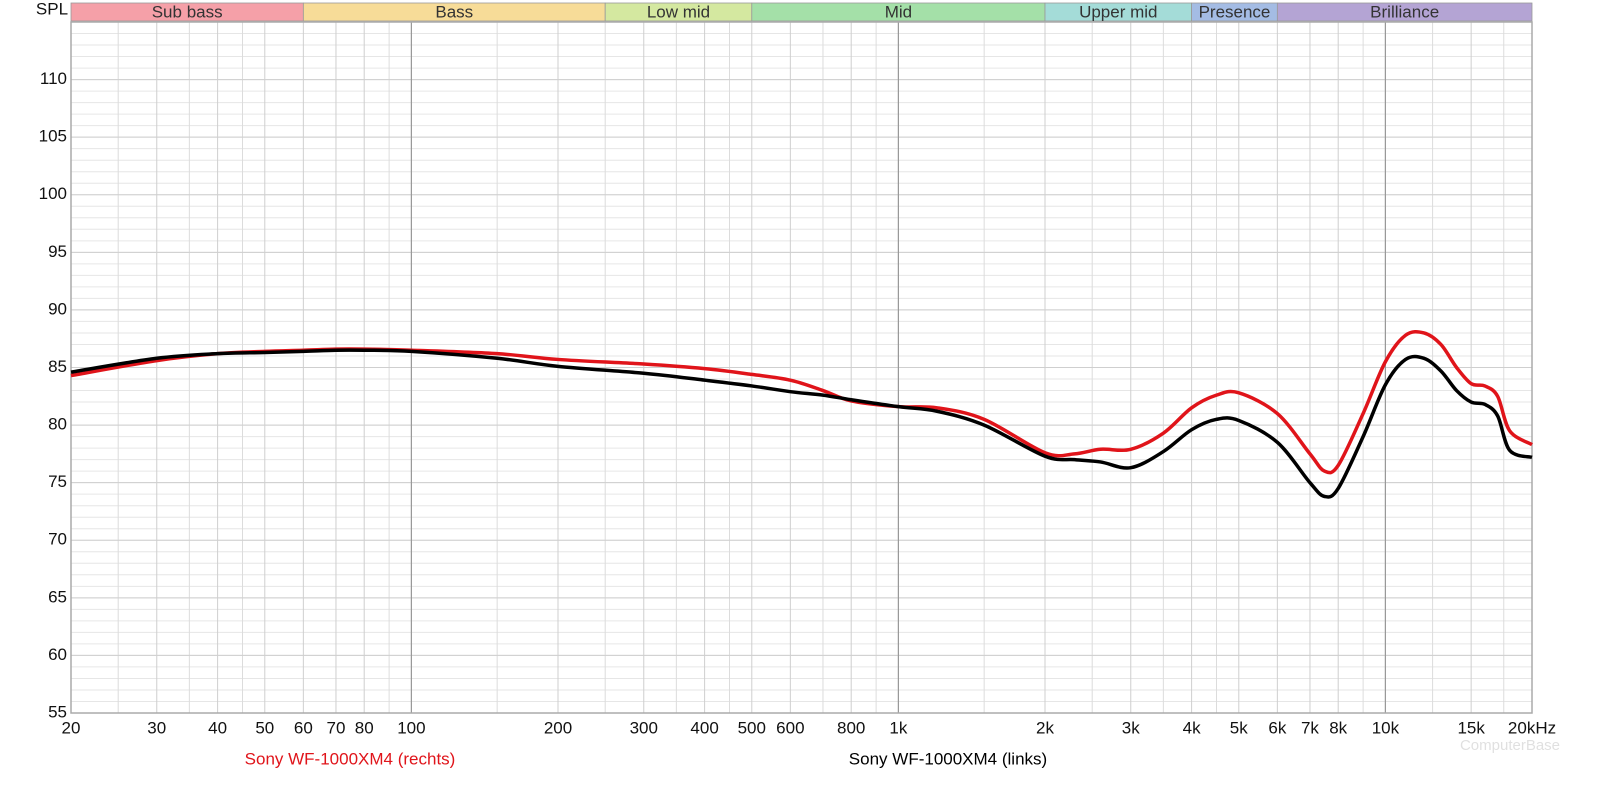 This screenshot has width=1600, height=794. I want to click on band-label: Sub bass, so click(187, 11).